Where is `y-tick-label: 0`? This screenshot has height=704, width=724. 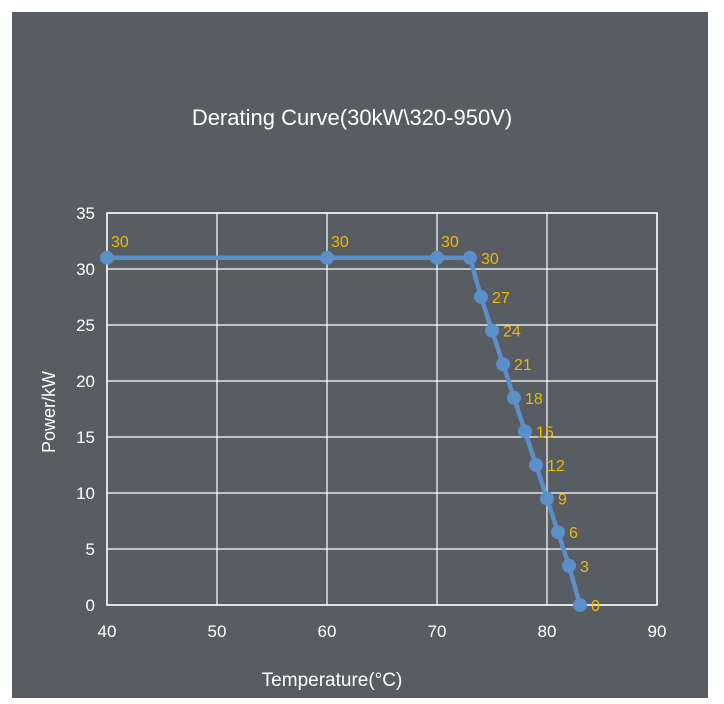
y-tick-label: 0 is located at coordinates (90, 605).